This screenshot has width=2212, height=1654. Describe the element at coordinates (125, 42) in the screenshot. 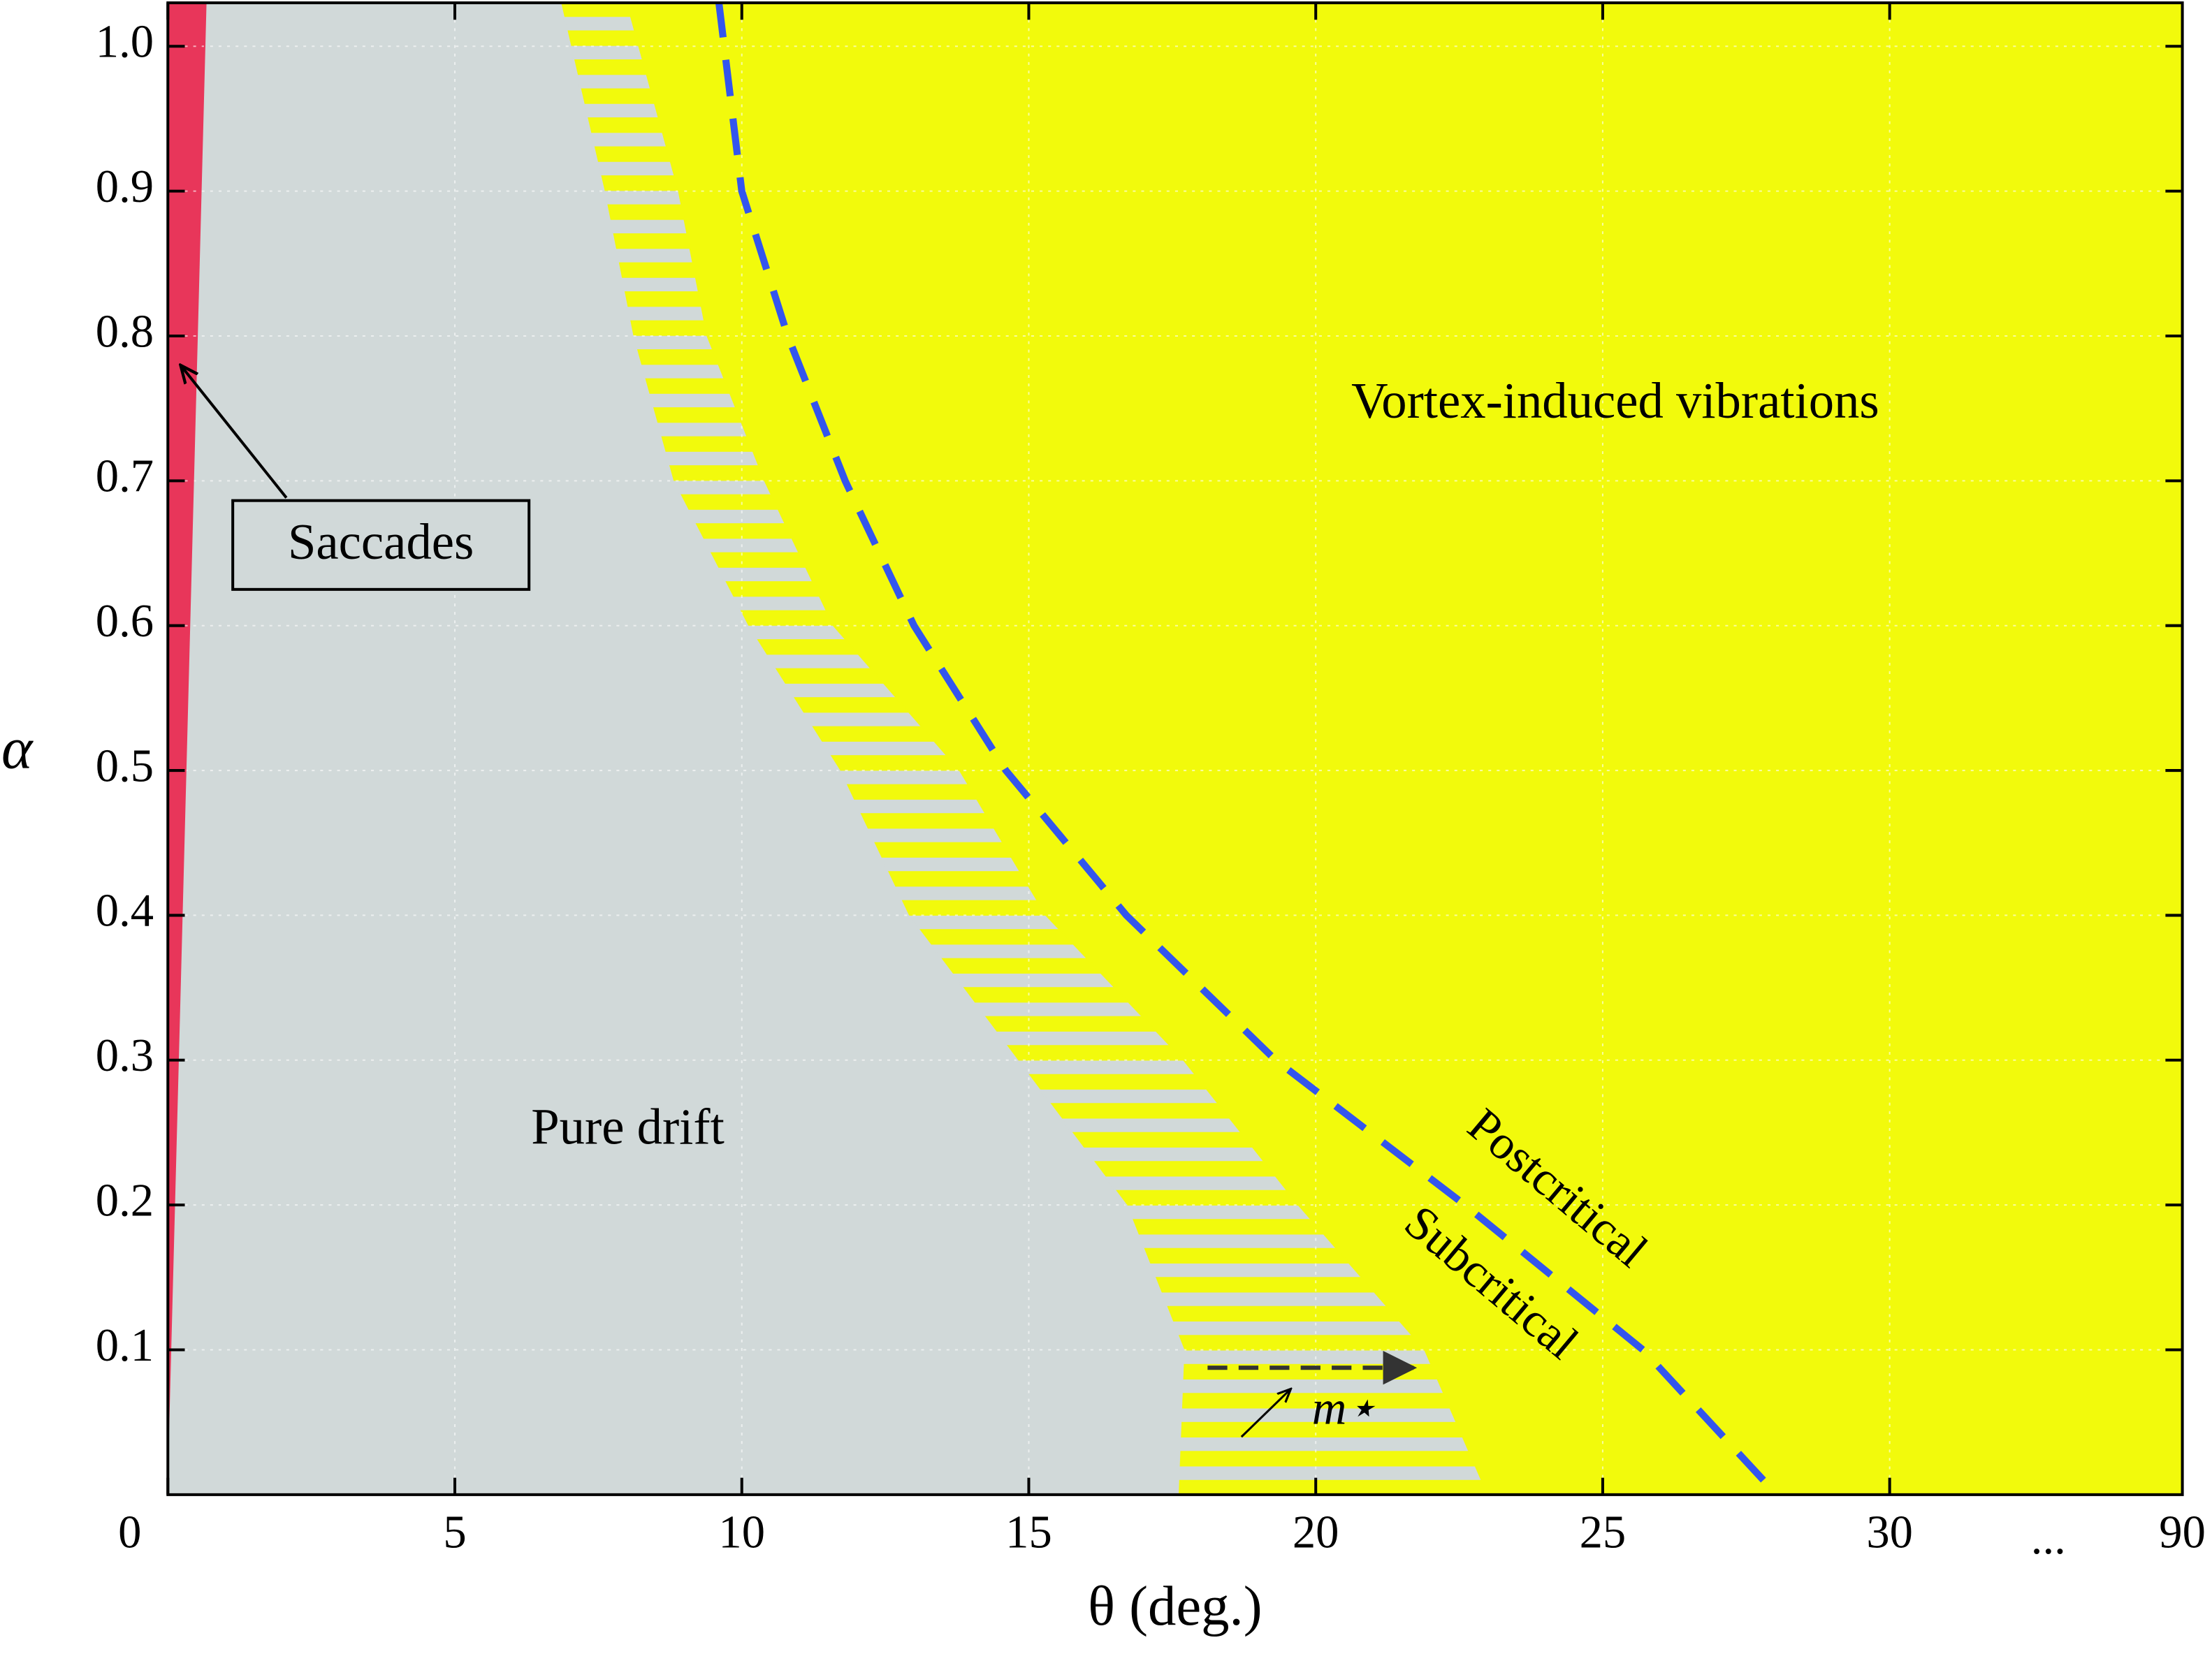

I see `y-tick-label: 1.0` at that location.